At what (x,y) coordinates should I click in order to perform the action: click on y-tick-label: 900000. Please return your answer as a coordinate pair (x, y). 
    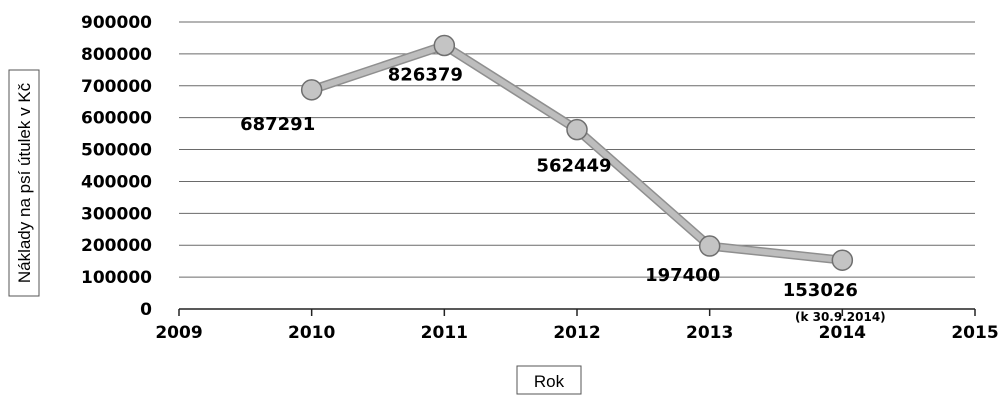
    Looking at the image, I should click on (116, 23).